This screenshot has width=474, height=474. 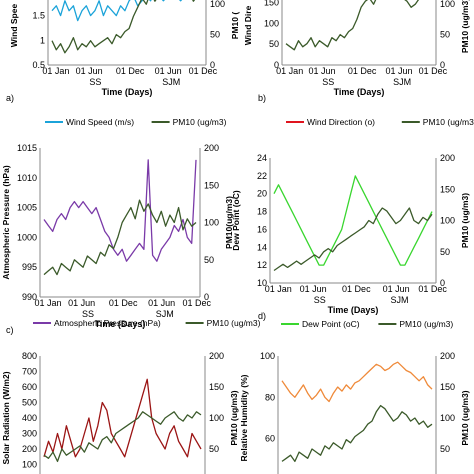 What do you see at coordinates (262, 247) in the screenshot?
I see `y-left-tick-label: 14` at bounding box center [262, 247].